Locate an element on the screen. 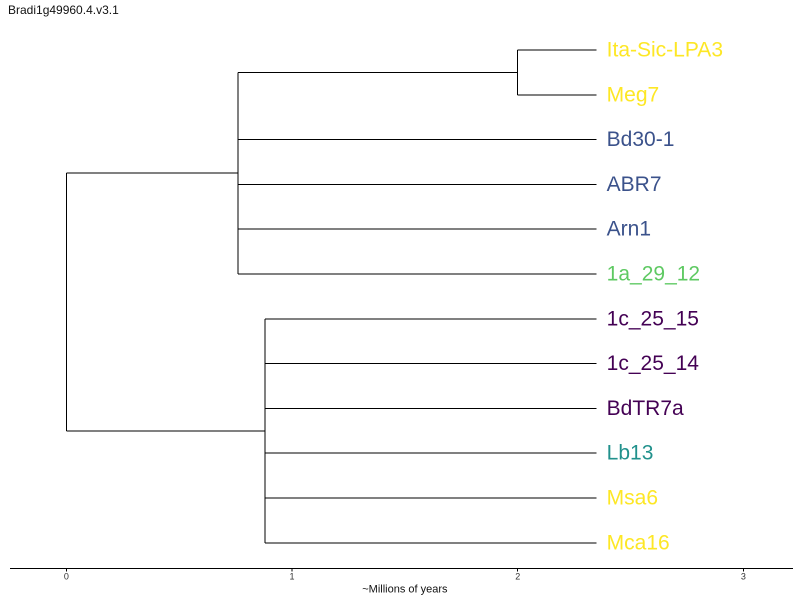 Image resolution: width=800 pixels, height=600 pixels. leaf-label: 1c_25_15 is located at coordinates (653, 318).